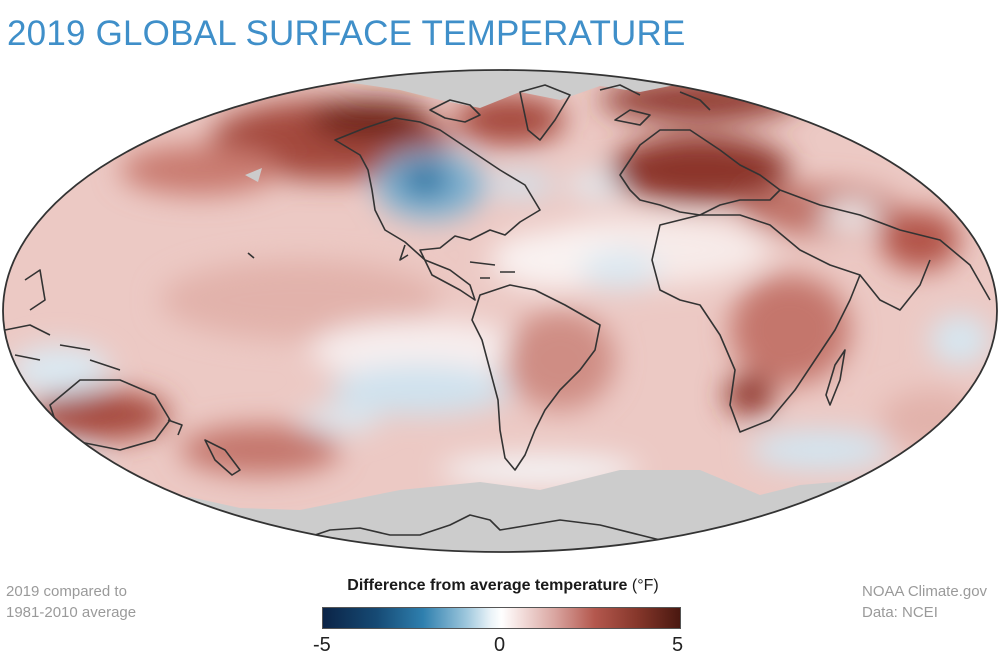 The height and width of the screenshot is (666, 1000). I want to click on legend-unit: (°F), so click(645, 585).